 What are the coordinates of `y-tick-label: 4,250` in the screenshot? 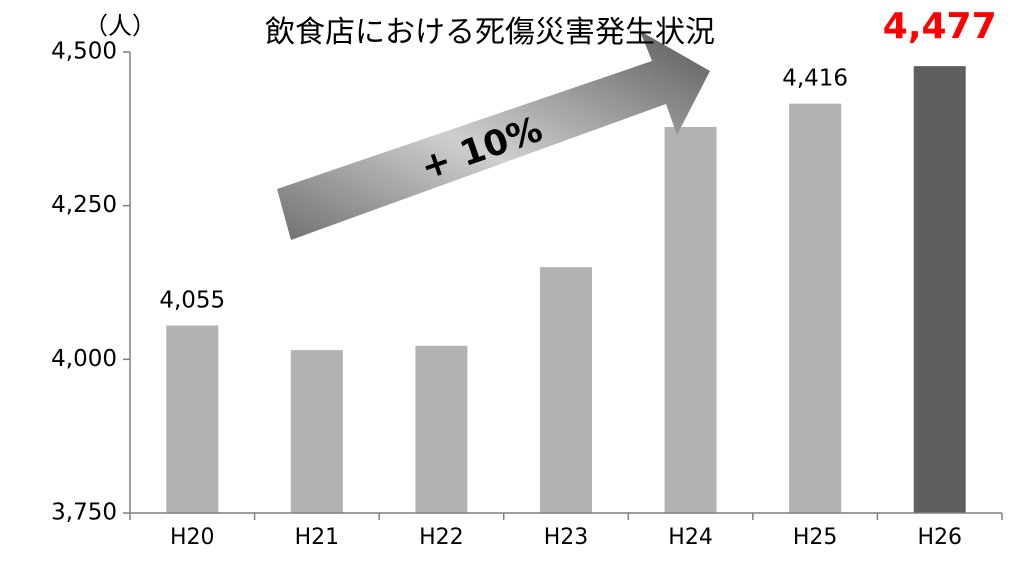 It's located at (84, 205).